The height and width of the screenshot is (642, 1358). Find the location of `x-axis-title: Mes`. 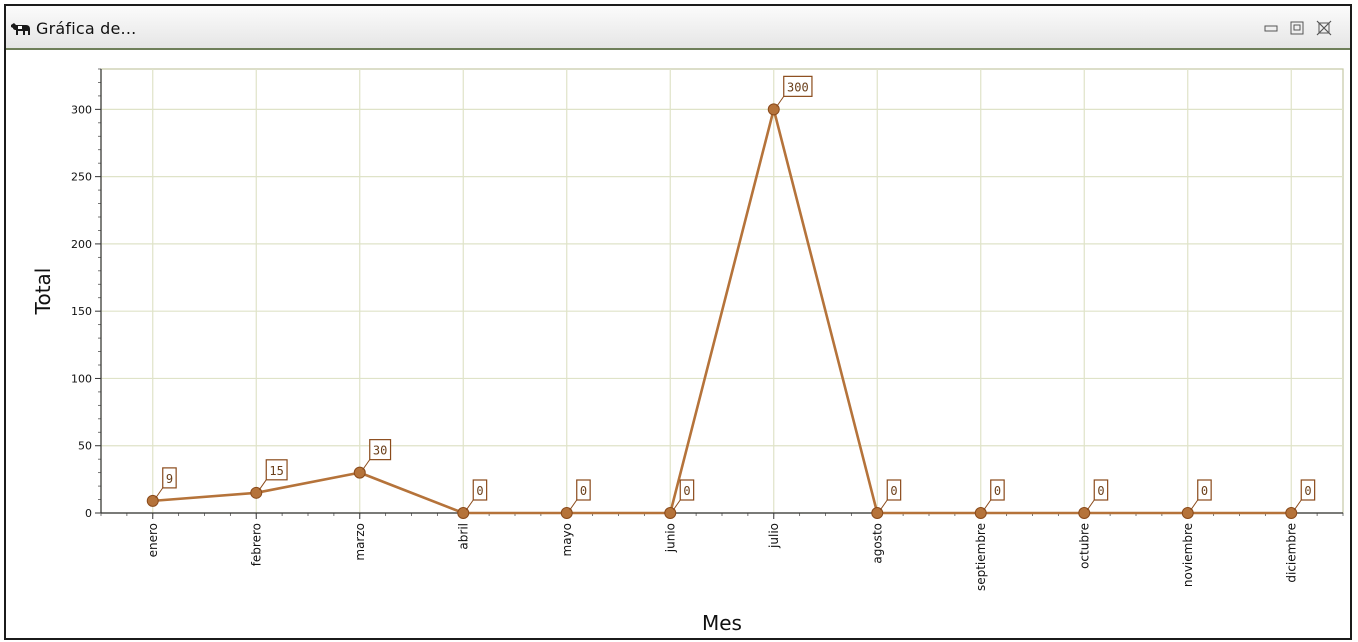

x-axis-title: Mes is located at coordinates (722, 623).